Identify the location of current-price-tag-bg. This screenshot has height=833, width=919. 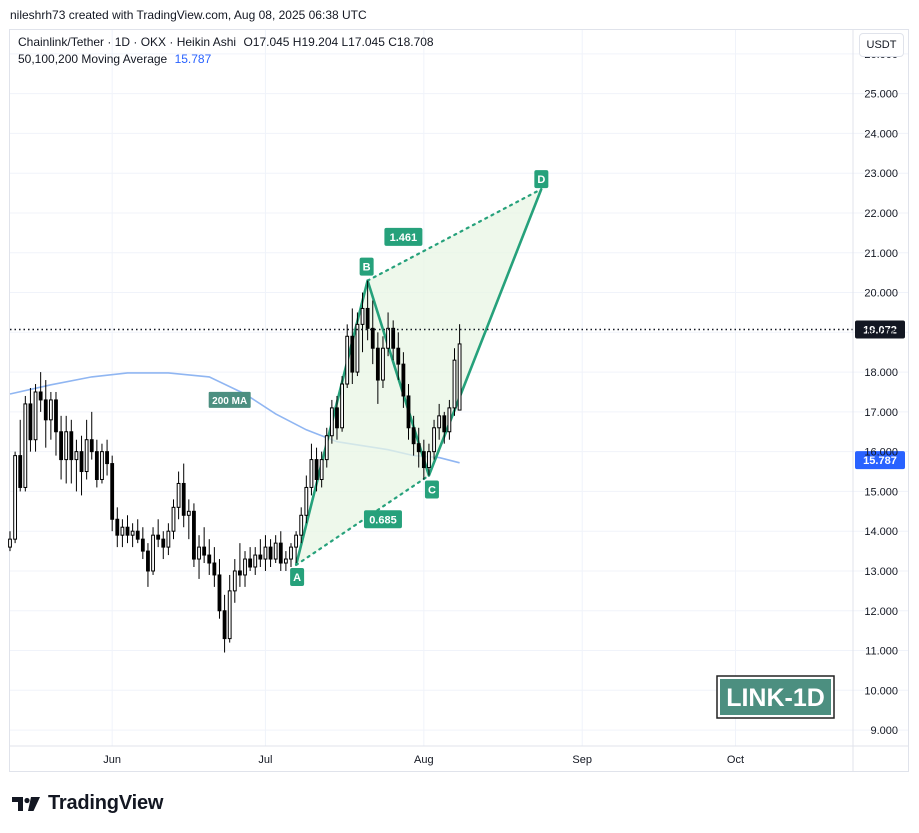
(880, 329).